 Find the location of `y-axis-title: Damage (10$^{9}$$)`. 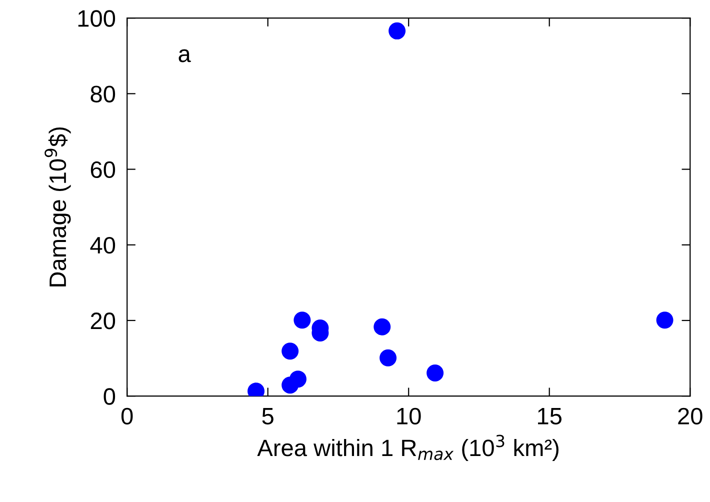

y-axis-title: Damage (10$^{9}$$) is located at coordinates (57, 206).